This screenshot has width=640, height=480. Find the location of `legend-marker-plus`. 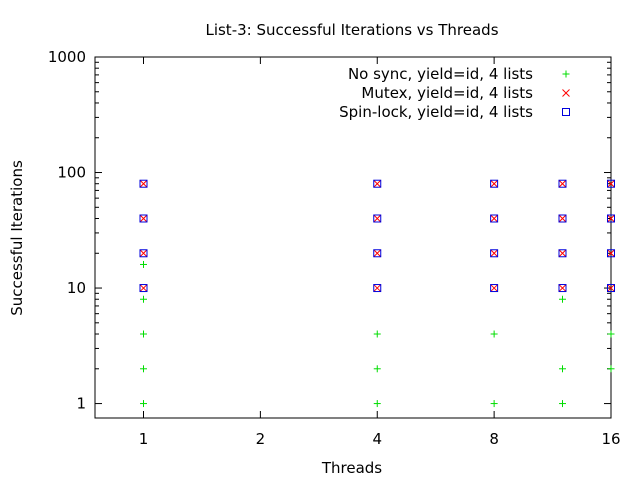

legend-marker-plus is located at coordinates (566, 74).